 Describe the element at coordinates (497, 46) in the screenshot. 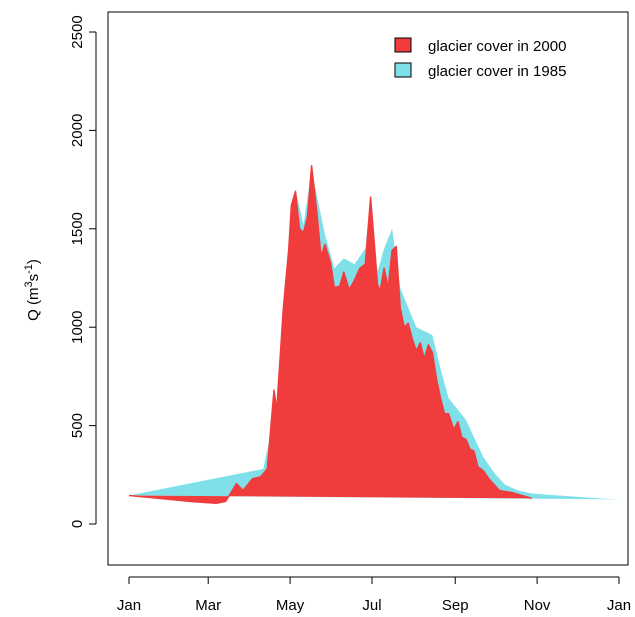

I see `legend-label-2000: glacier cover in 2000` at that location.